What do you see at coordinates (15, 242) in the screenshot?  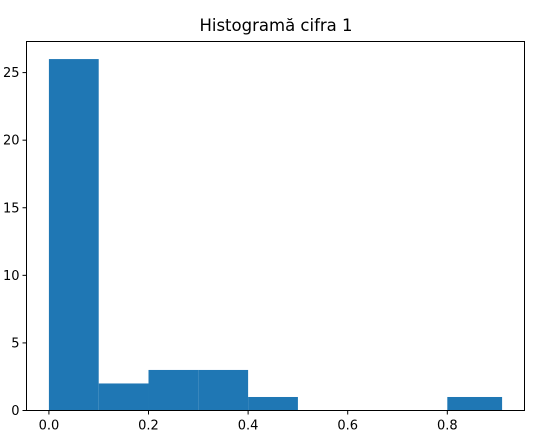 I see `y-axis: 0 5 10 15 20 25` at bounding box center [15, 242].